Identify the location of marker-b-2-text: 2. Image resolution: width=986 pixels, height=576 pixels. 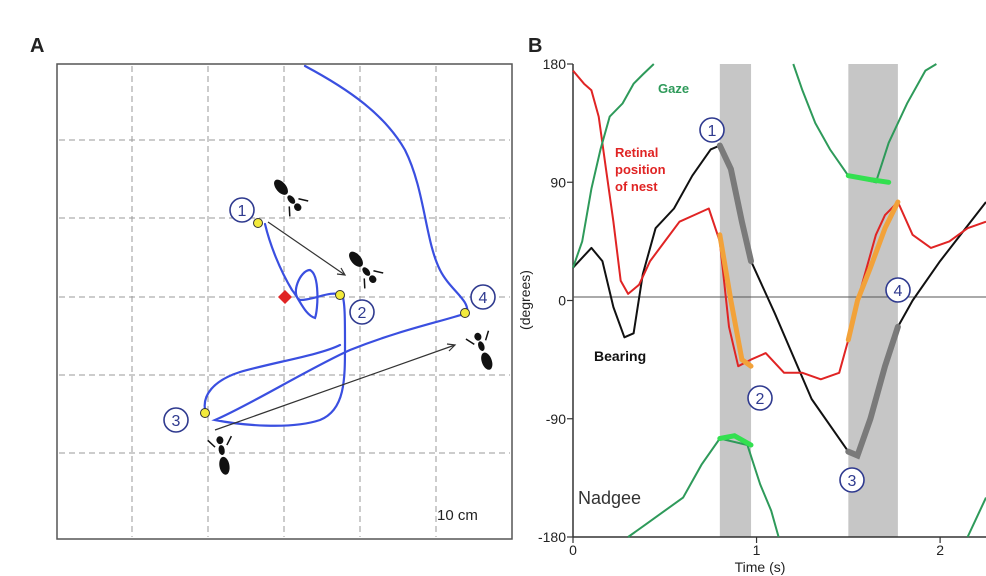
(760, 399).